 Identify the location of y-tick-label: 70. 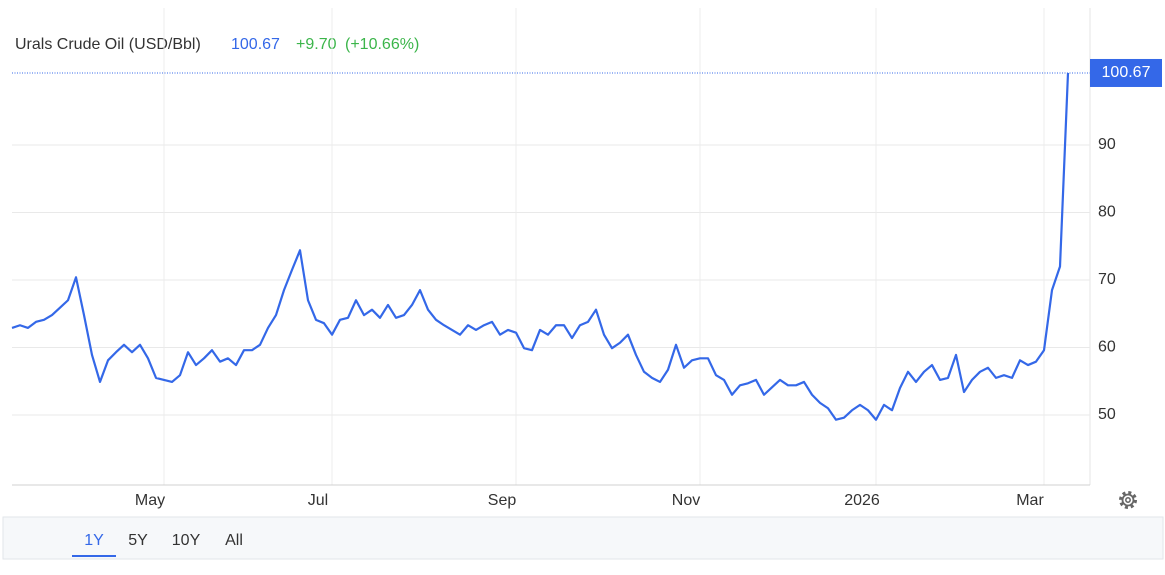
(1107, 279).